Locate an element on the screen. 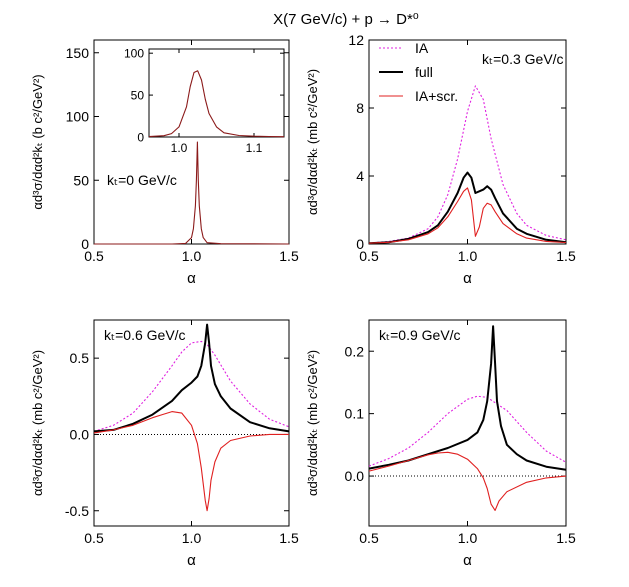 The height and width of the screenshot is (587, 629). inset-background is located at coordinates (216, 93).